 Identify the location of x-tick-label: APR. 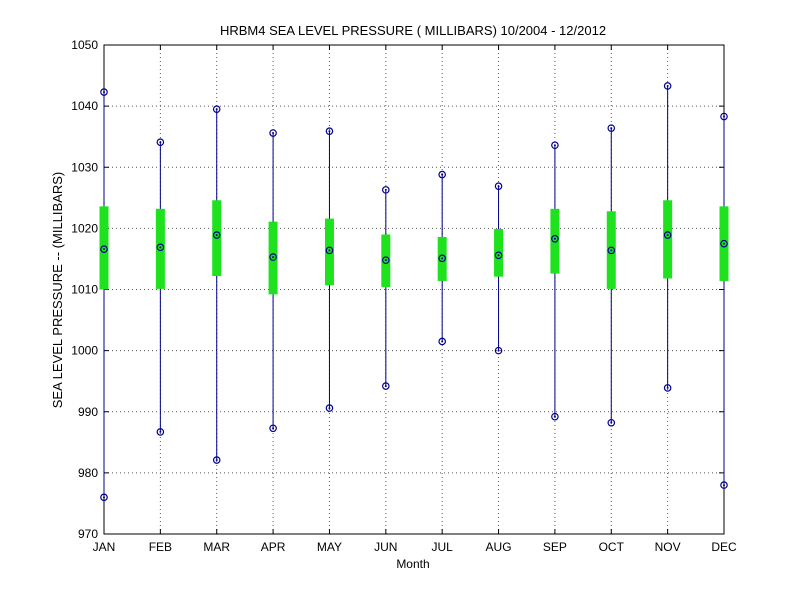
(273, 547).